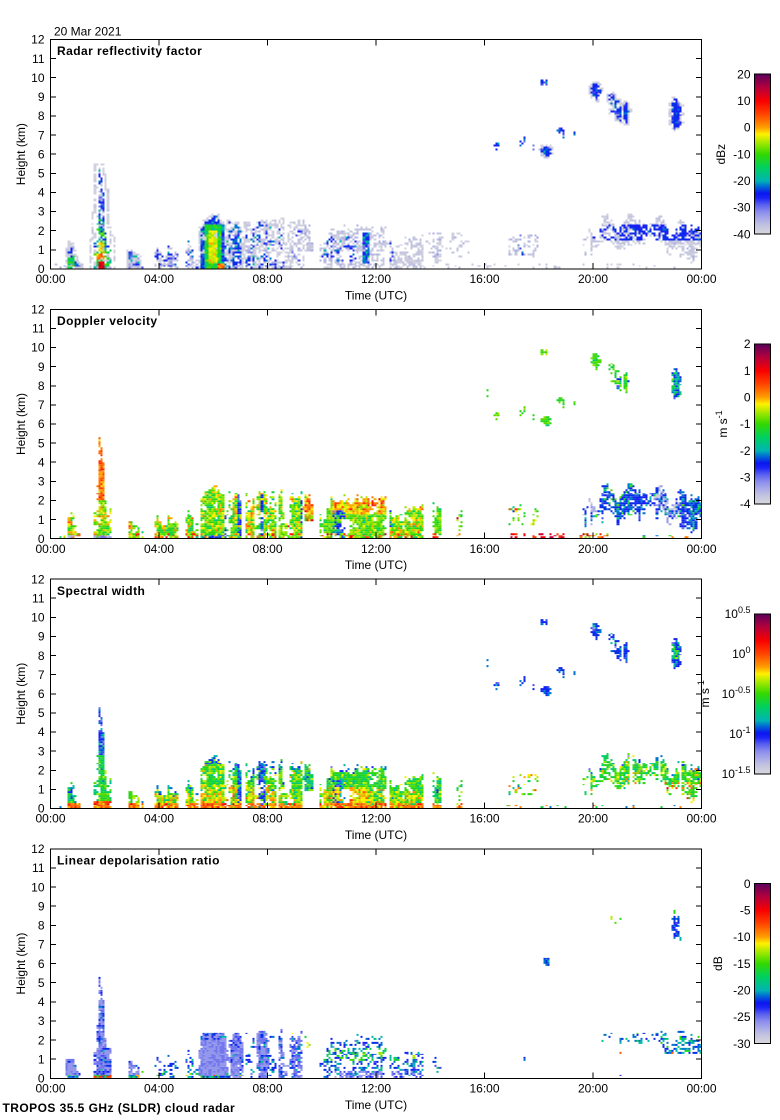 Image resolution: width=780 pixels, height=1120 pixels. I want to click on svg-text: Linear depolarisation ratio, so click(138, 861).